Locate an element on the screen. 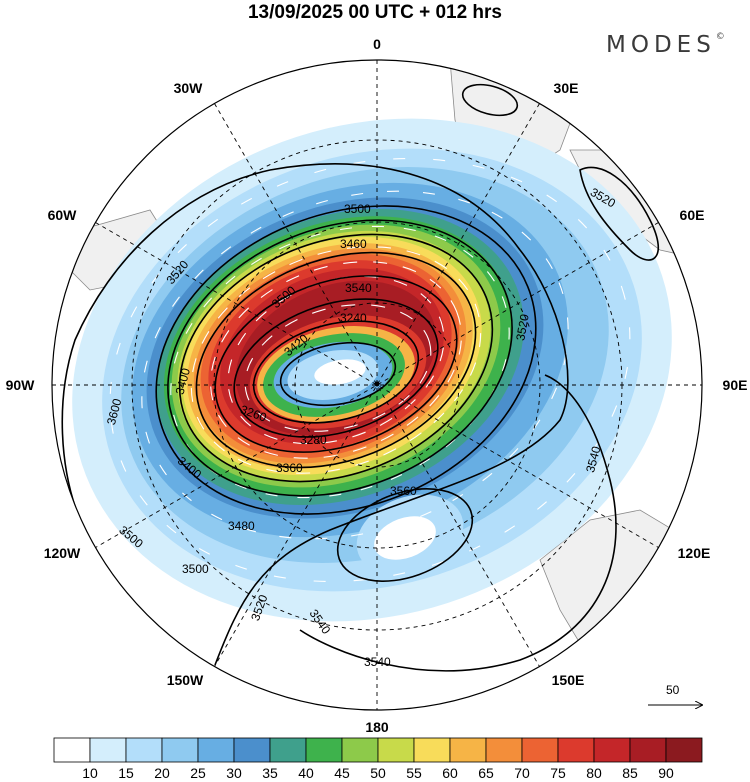 This screenshot has height=782, width=750. colorbar-tick-label: 70 is located at coordinates (522, 773).